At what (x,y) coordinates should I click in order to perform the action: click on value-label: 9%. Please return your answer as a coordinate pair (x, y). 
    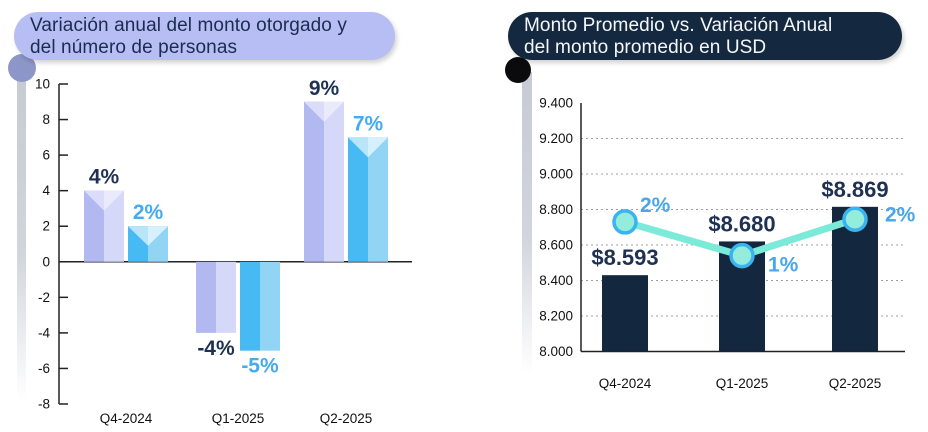
    Looking at the image, I should click on (324, 88).